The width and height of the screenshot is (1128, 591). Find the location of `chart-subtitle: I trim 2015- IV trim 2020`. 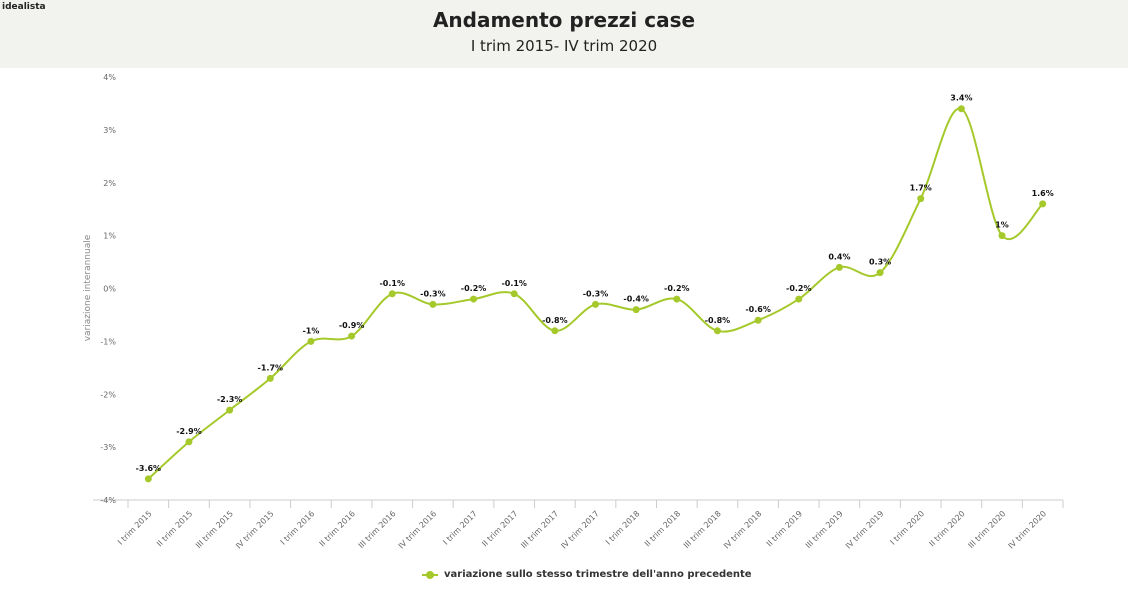

chart-subtitle: I trim 2015- IV trim 2020 is located at coordinates (564, 46).